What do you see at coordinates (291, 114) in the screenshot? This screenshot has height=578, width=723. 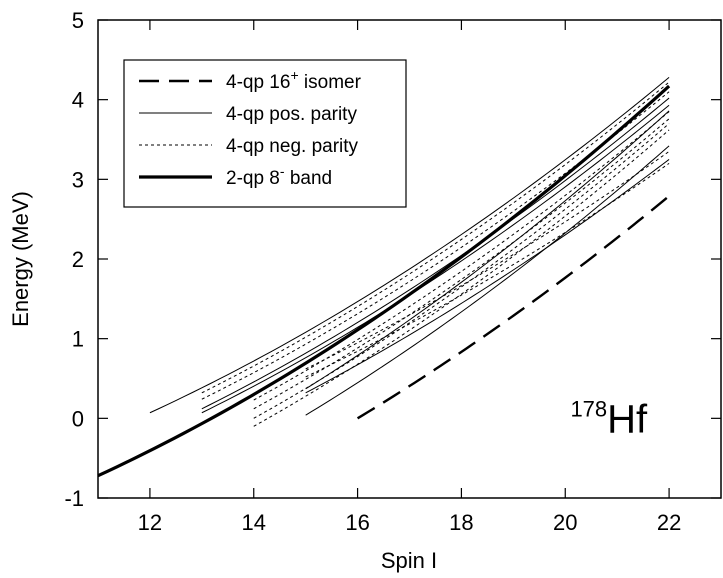 I see `legend-label-1: 4-qp pos. parity` at bounding box center [291, 114].